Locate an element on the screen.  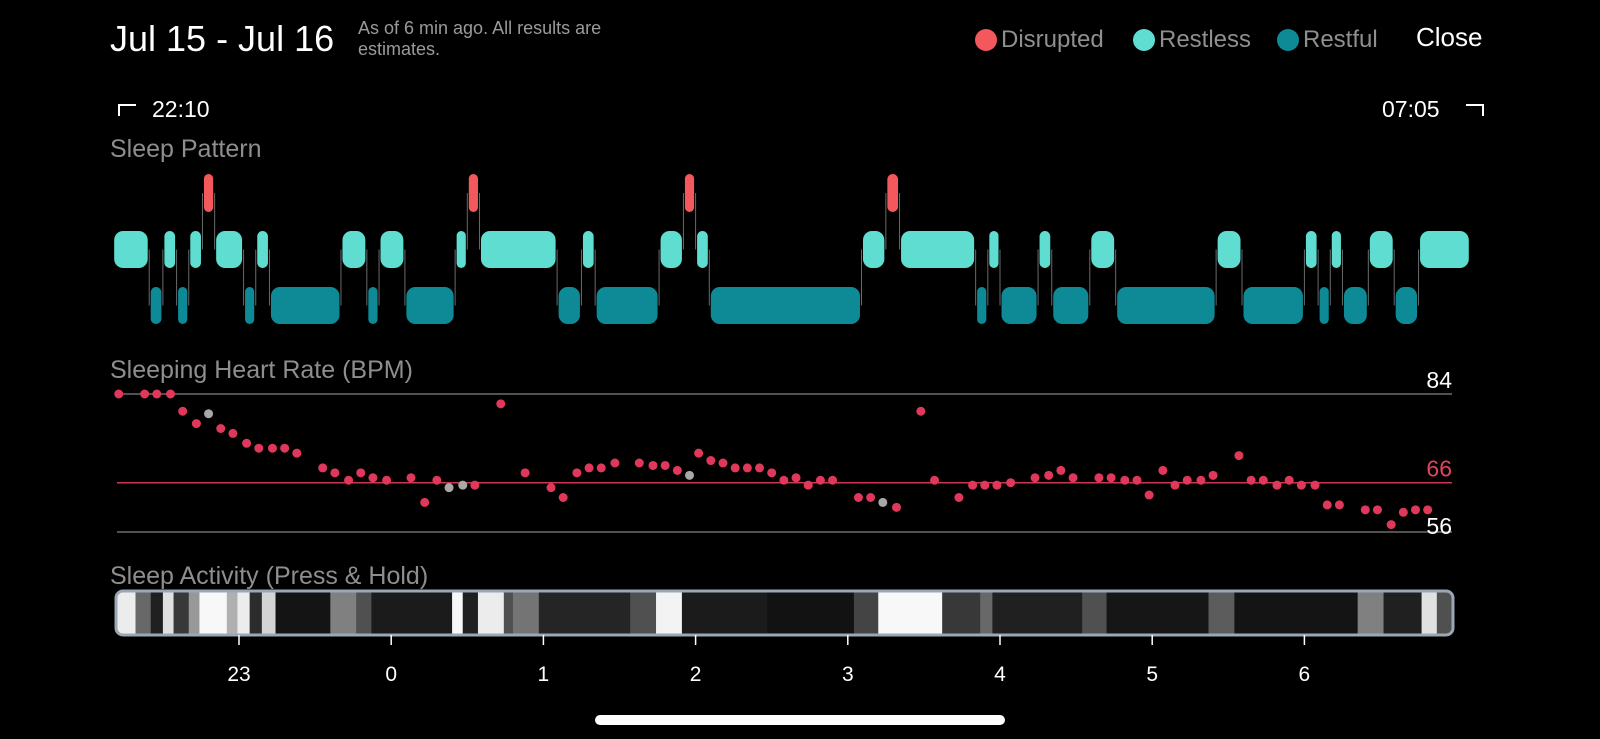
range-end-bracket-icon is located at coordinates (1475, 110).